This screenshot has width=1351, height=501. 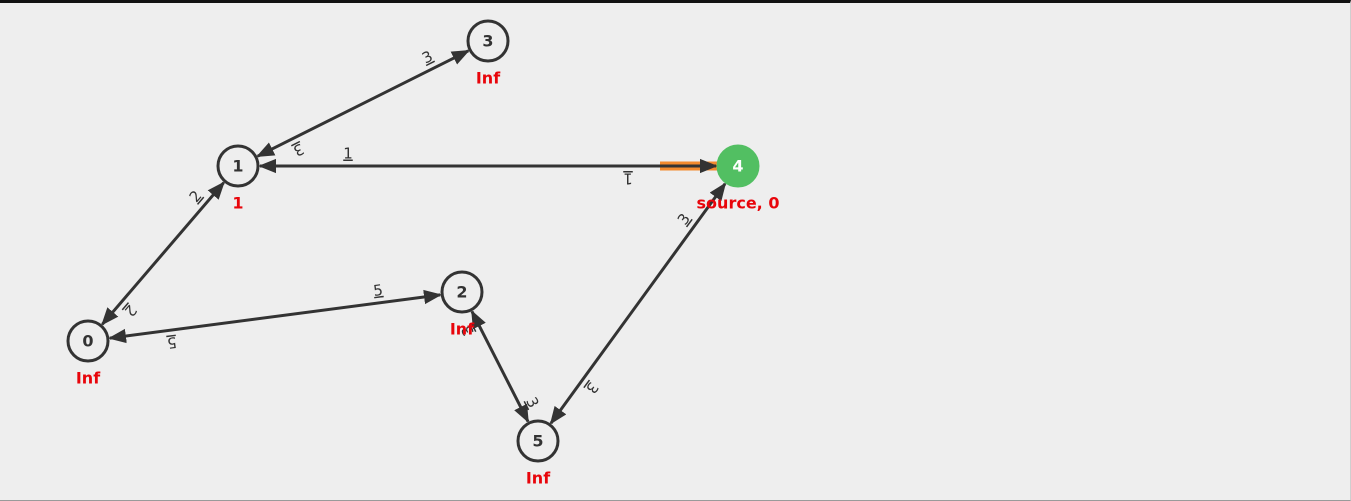 I want to click on node-label: 4, so click(x=737, y=166).